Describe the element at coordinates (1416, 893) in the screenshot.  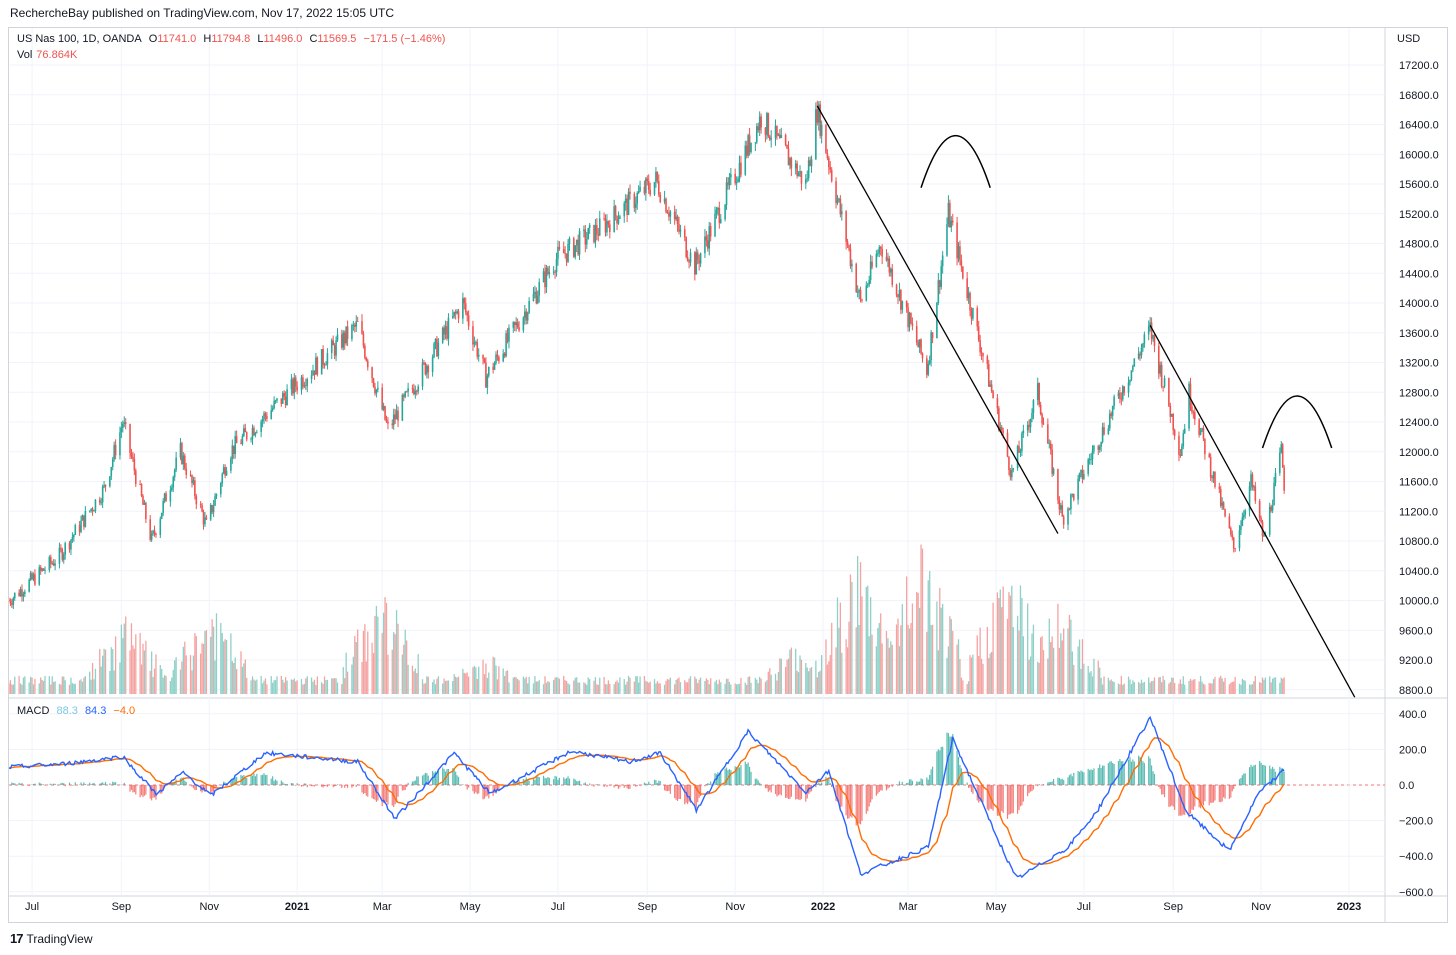
I see `macd-tick-label: −600.0` at that location.